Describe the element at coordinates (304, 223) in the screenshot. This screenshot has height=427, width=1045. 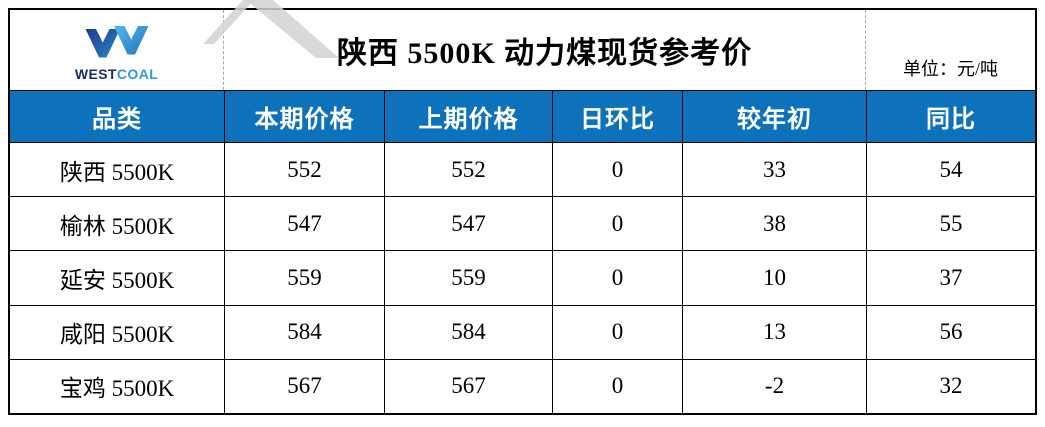
I see `cell-current-price: 547` at that location.